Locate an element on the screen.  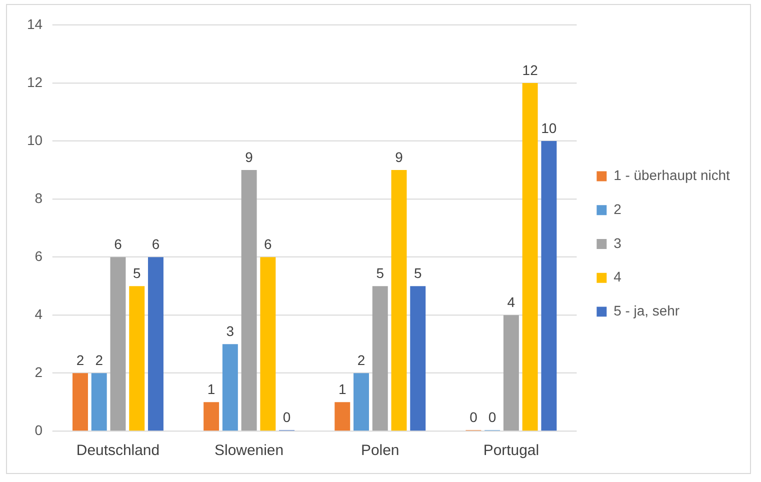
y-tick-label: 6 is located at coordinates (38, 256).